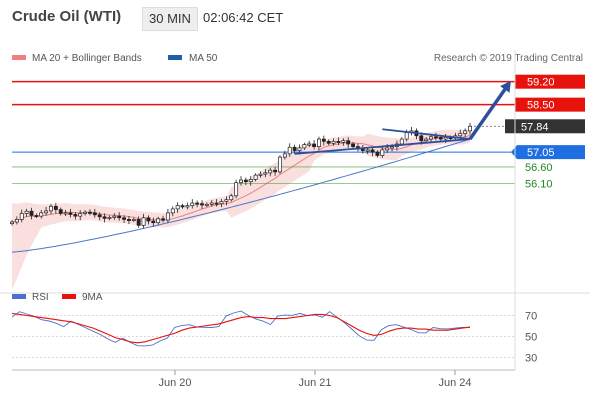  I want to click on support-label-56.10: 56.10, so click(539, 184).